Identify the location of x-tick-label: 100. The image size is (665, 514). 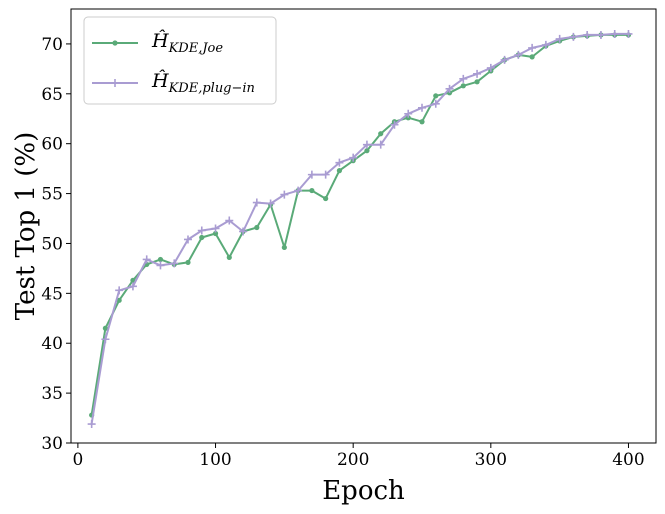
(215, 460).